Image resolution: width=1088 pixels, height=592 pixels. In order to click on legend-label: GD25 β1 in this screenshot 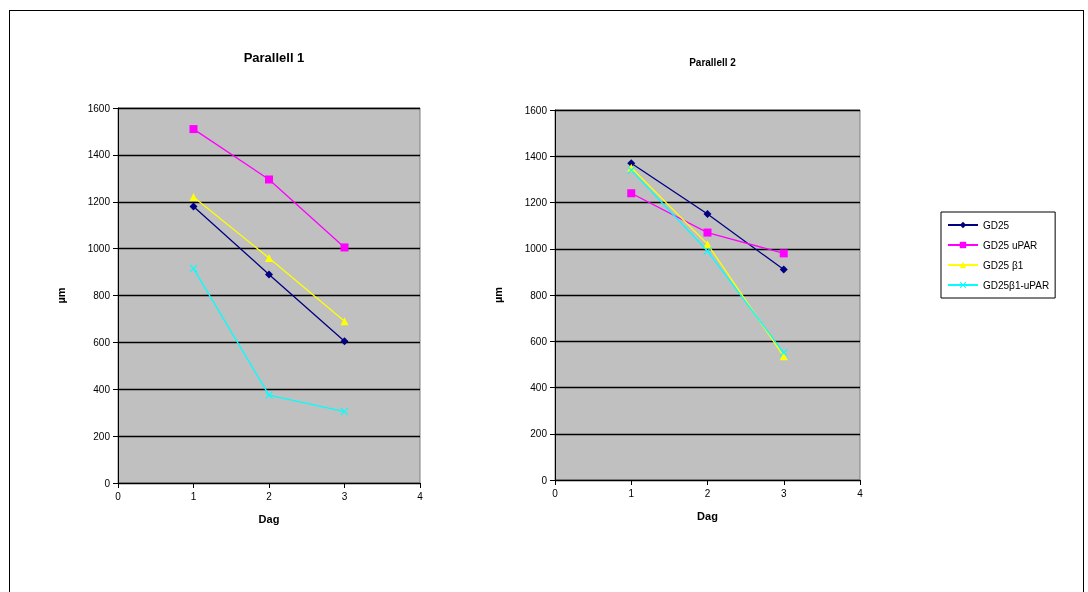, I will do `click(1003, 265)`.